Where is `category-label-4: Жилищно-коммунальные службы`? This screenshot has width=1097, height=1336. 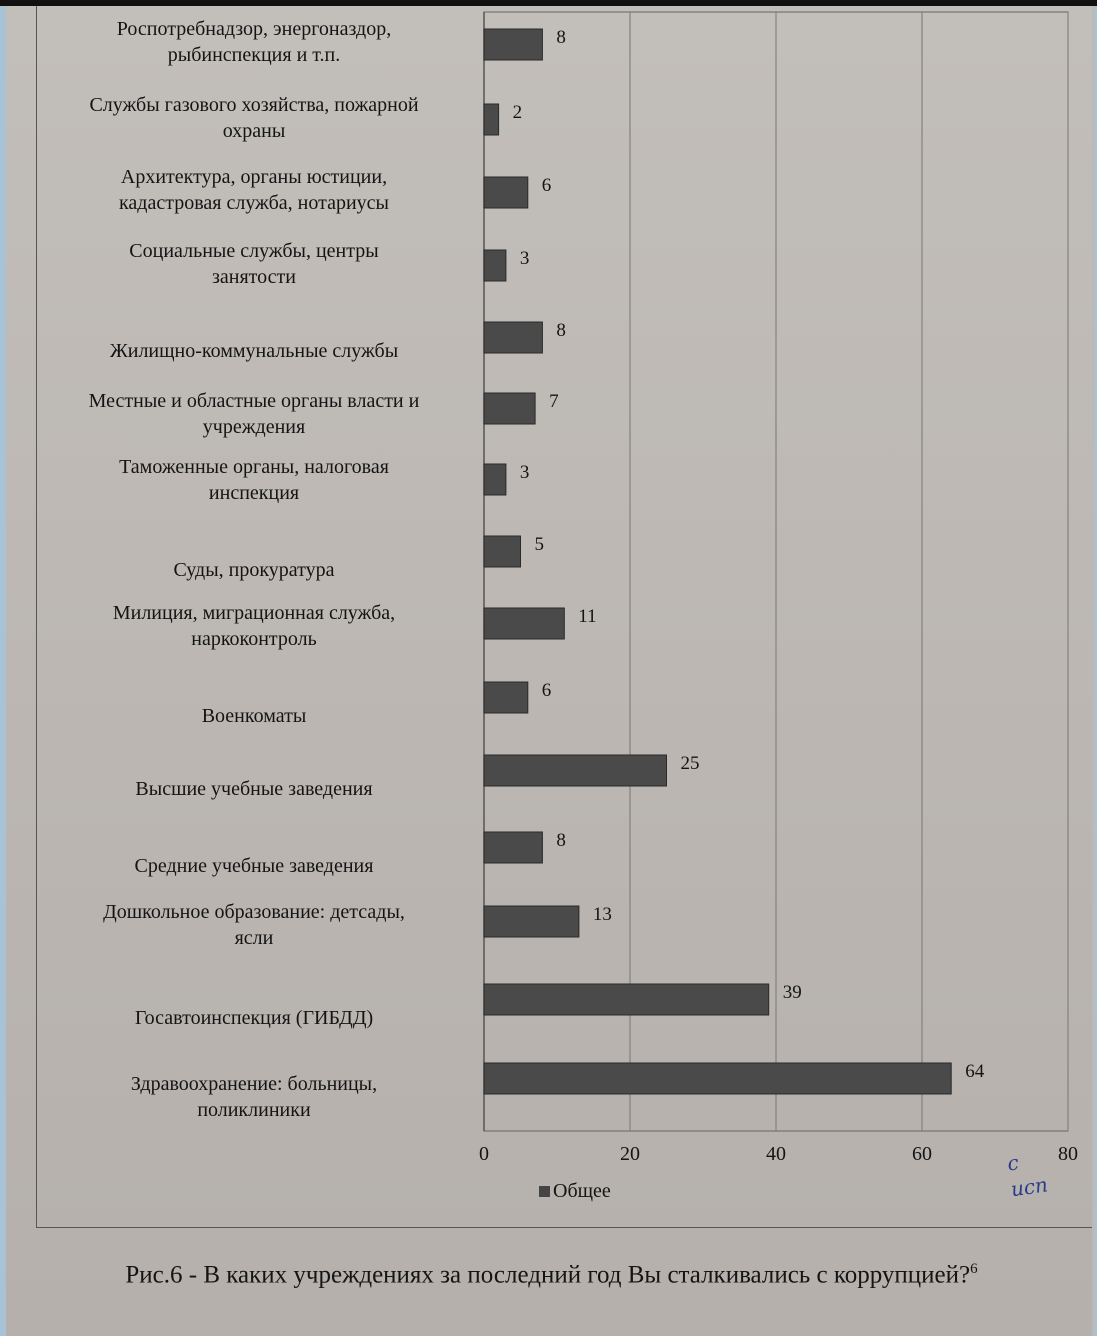 category-label-4: Жилищно-коммунальные службы is located at coordinates (254, 351).